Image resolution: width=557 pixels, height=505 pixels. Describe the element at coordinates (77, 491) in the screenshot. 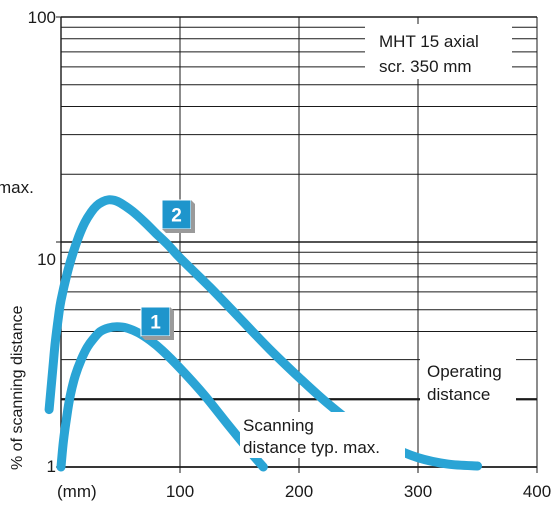

I see `x-axis-unit-label: (mm)` at that location.